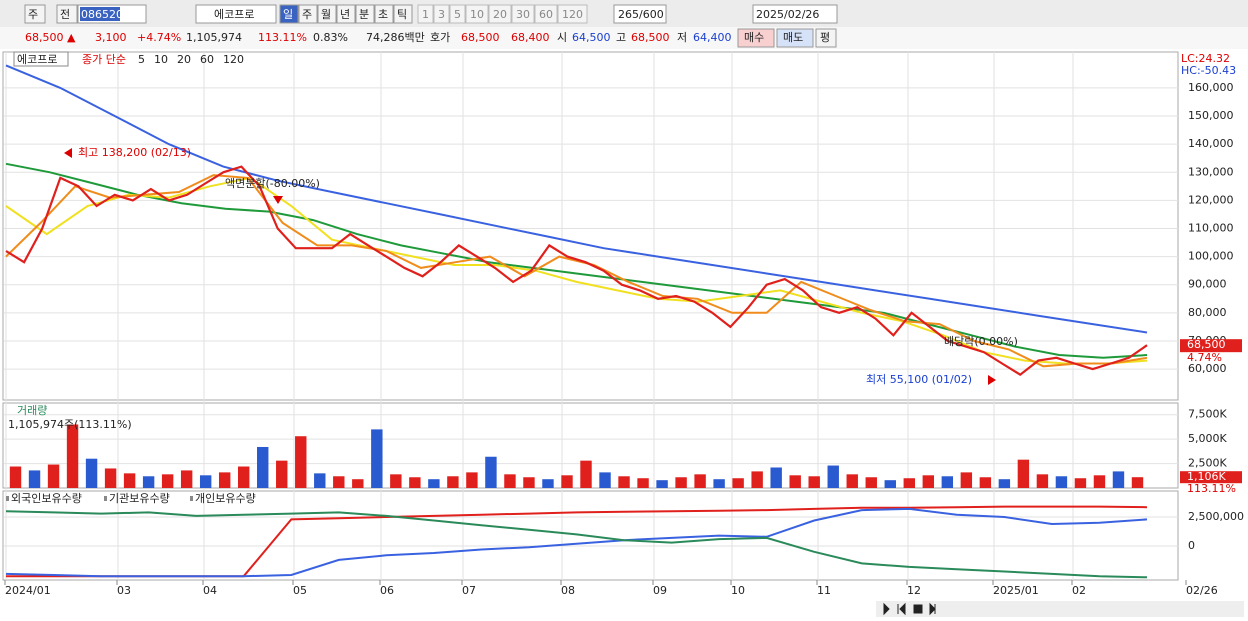  I want to click on avg: 평, so click(825, 37).